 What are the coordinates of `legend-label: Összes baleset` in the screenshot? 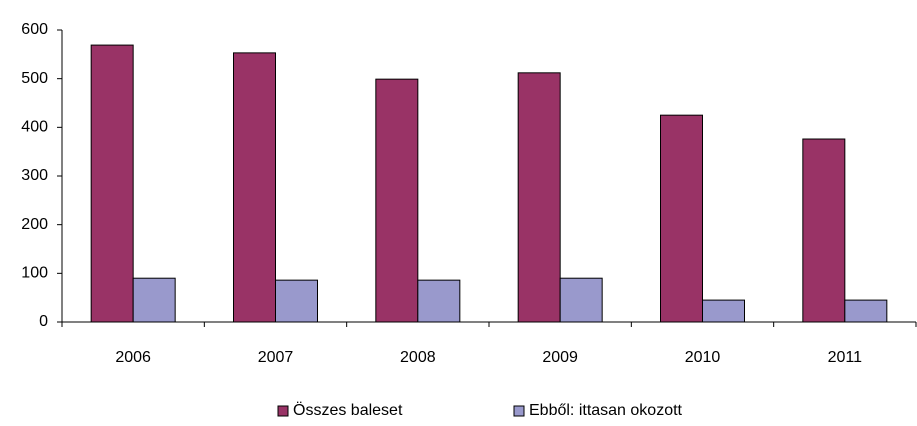 It's located at (348, 410).